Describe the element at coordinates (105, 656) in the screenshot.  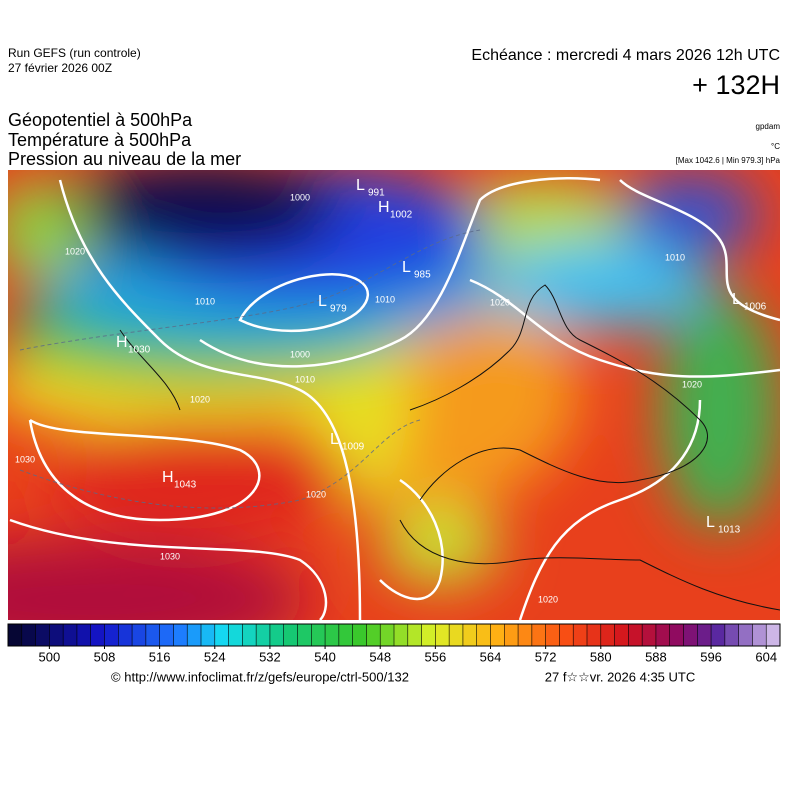
I see `colorbar-label: 508` at that location.